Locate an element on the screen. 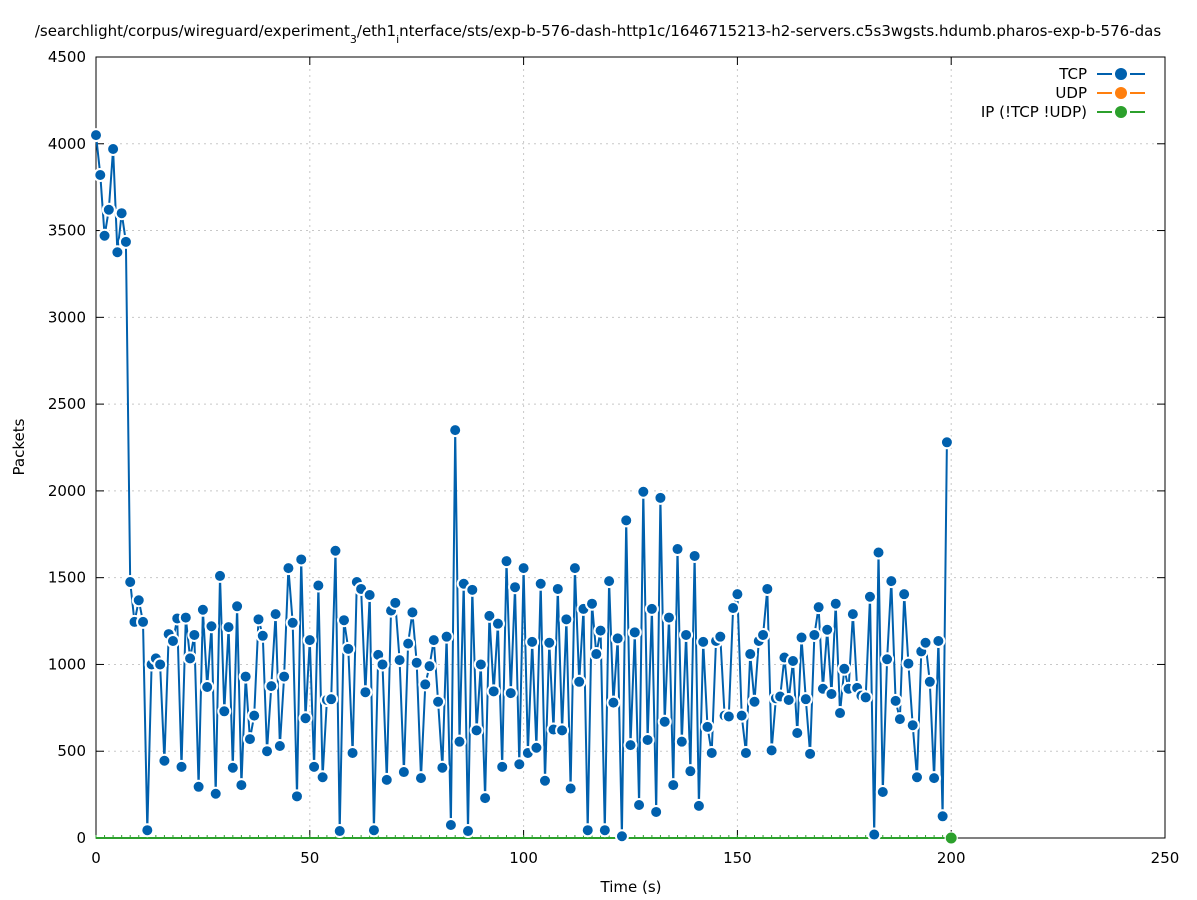  x-tick-label: 150 is located at coordinates (737, 858).